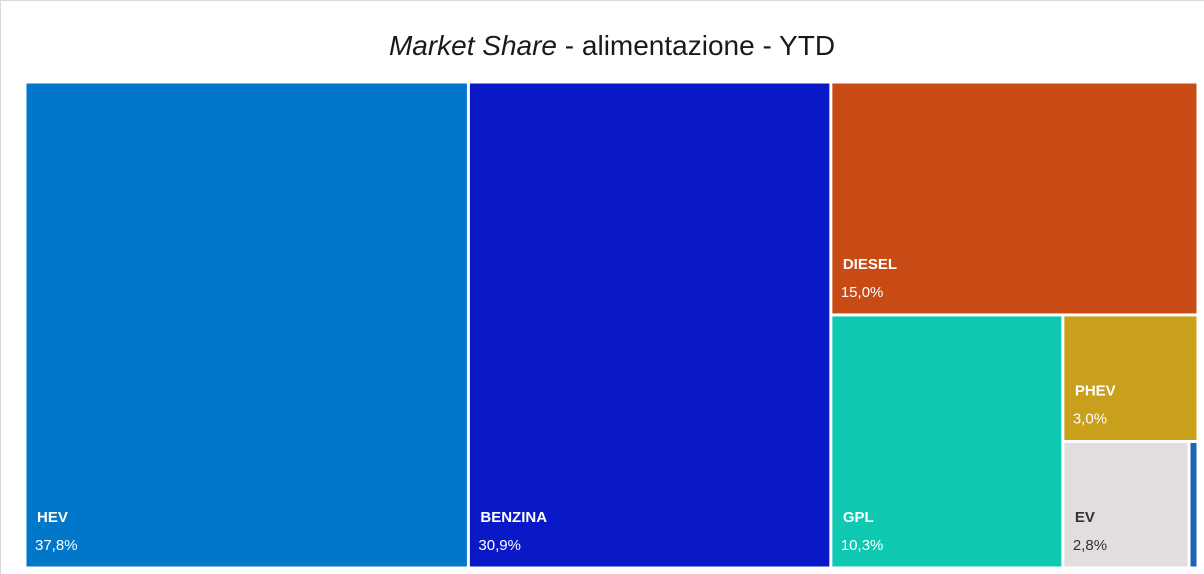 This screenshot has width=1204, height=574. Describe the element at coordinates (1095, 390) in the screenshot. I see `tile-label: PHEV` at that location.